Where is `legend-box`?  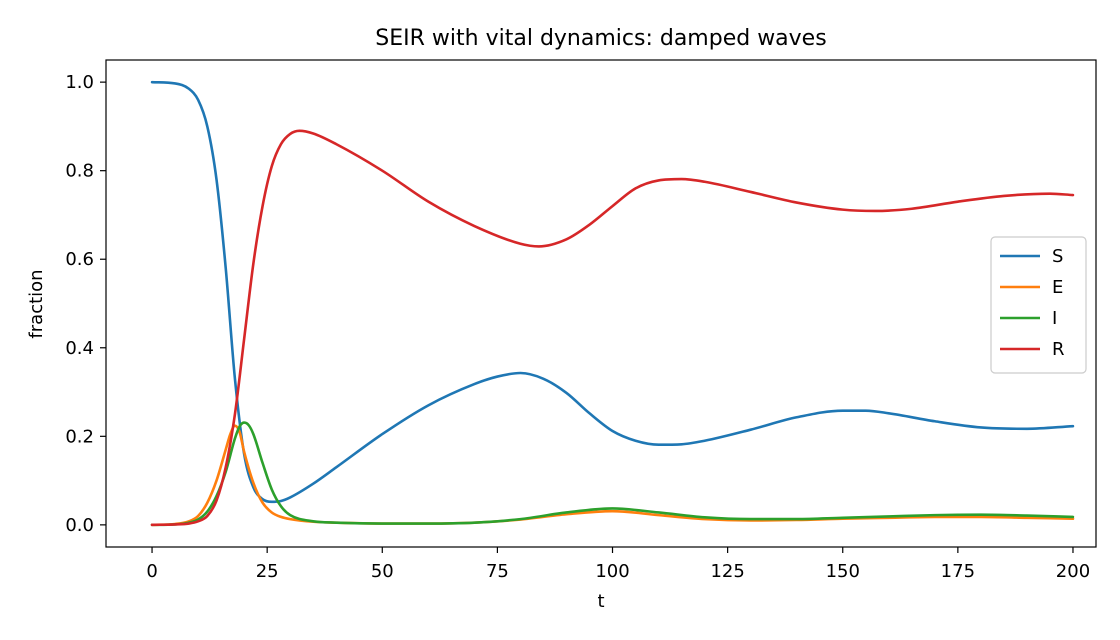
legend-box is located at coordinates (1038, 305).